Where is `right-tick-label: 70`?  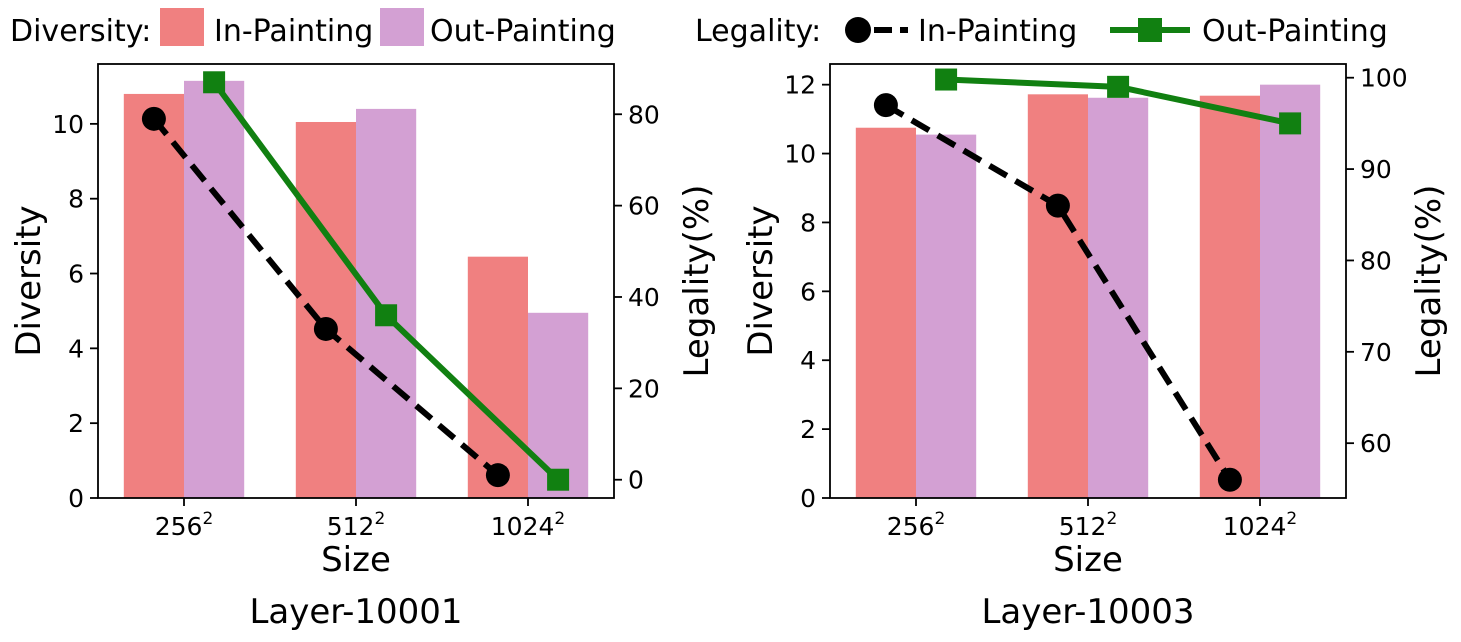
right-tick-label: 70 is located at coordinates (1376, 352).